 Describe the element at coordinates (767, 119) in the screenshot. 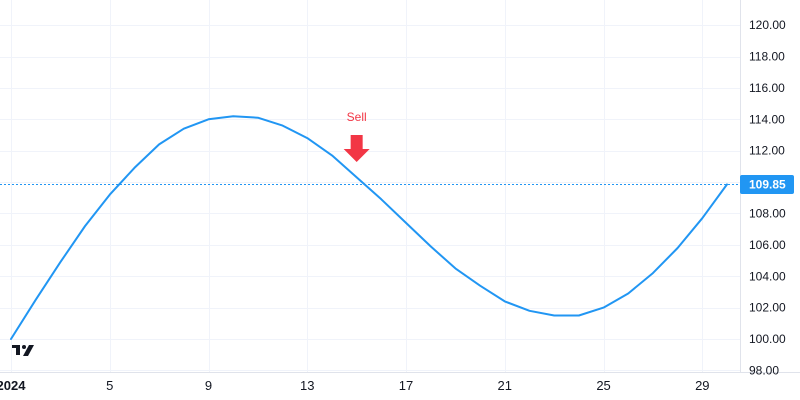

I see `y-tick-label: 114.00` at that location.